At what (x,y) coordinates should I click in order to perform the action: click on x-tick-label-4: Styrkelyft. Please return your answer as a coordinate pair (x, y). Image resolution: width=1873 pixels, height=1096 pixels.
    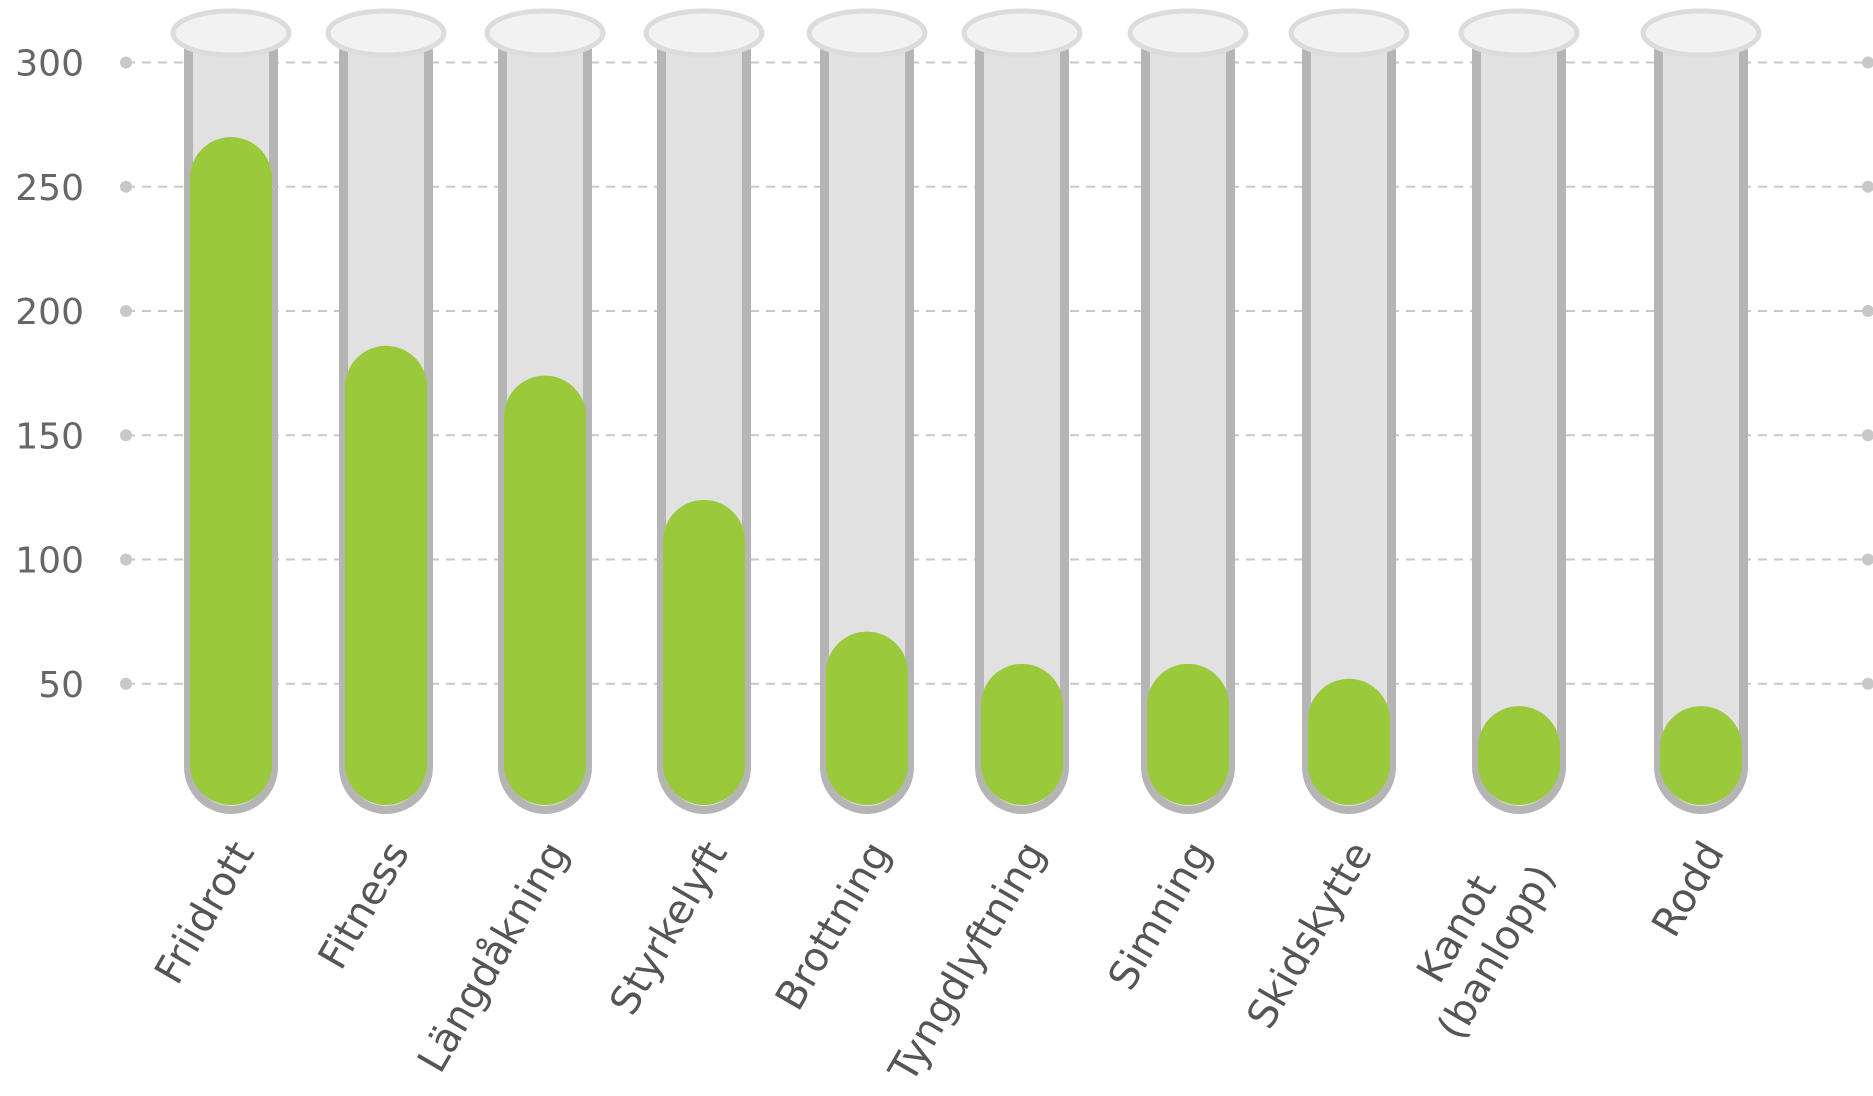
    Looking at the image, I should click on (669, 928).